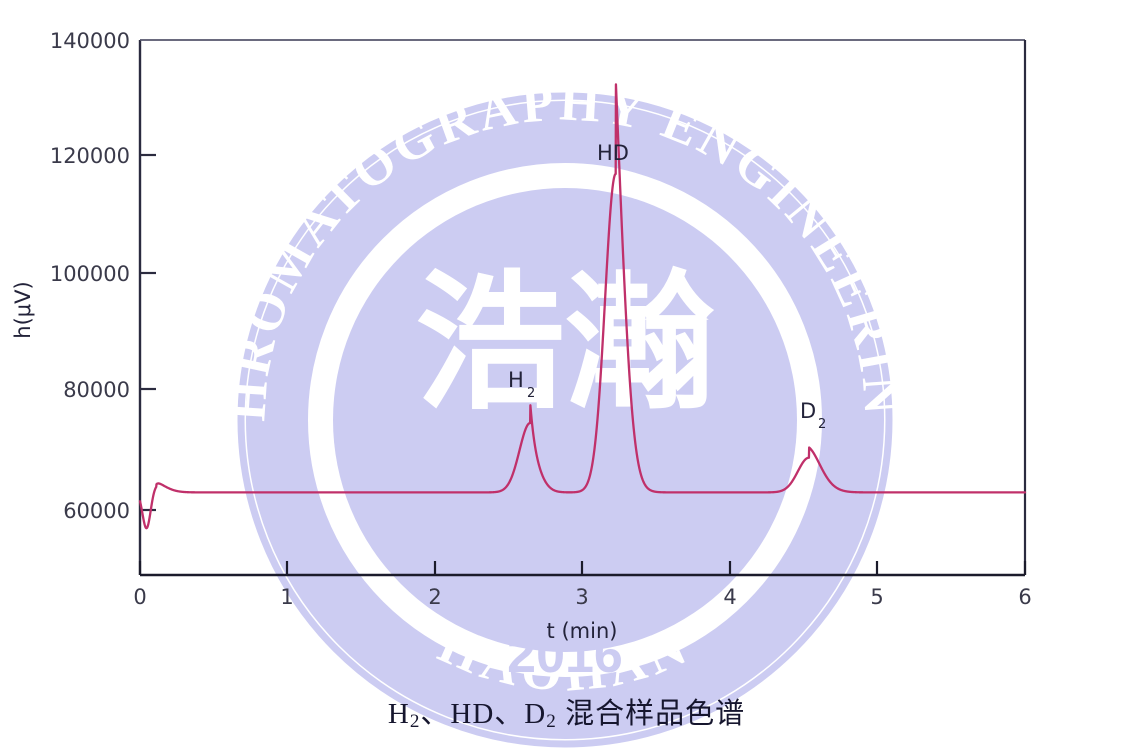  I want to click on y-tick-label-80000: 80000, so click(96, 390).